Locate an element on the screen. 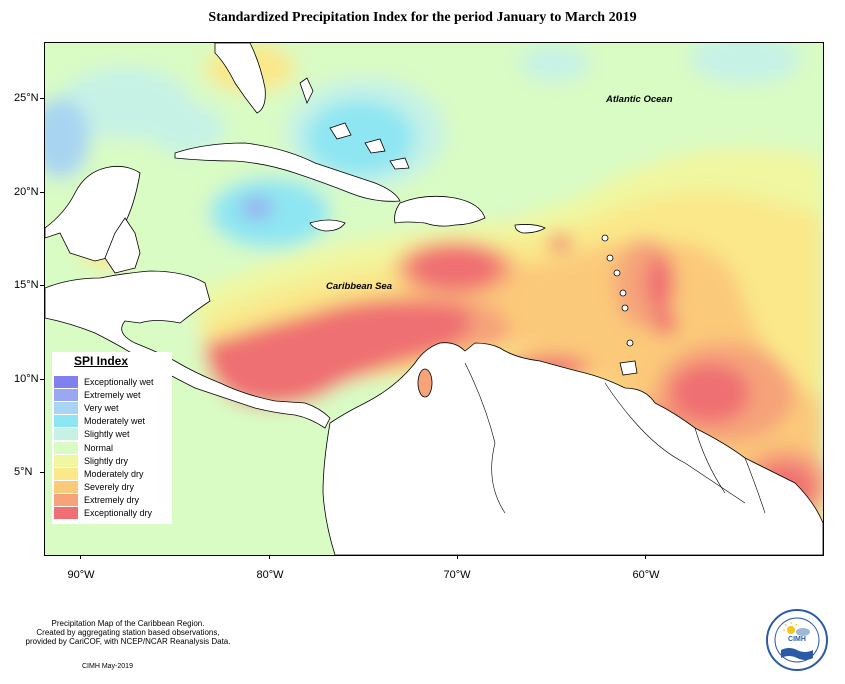  legend-label: Slightly dry is located at coordinates (106, 460).